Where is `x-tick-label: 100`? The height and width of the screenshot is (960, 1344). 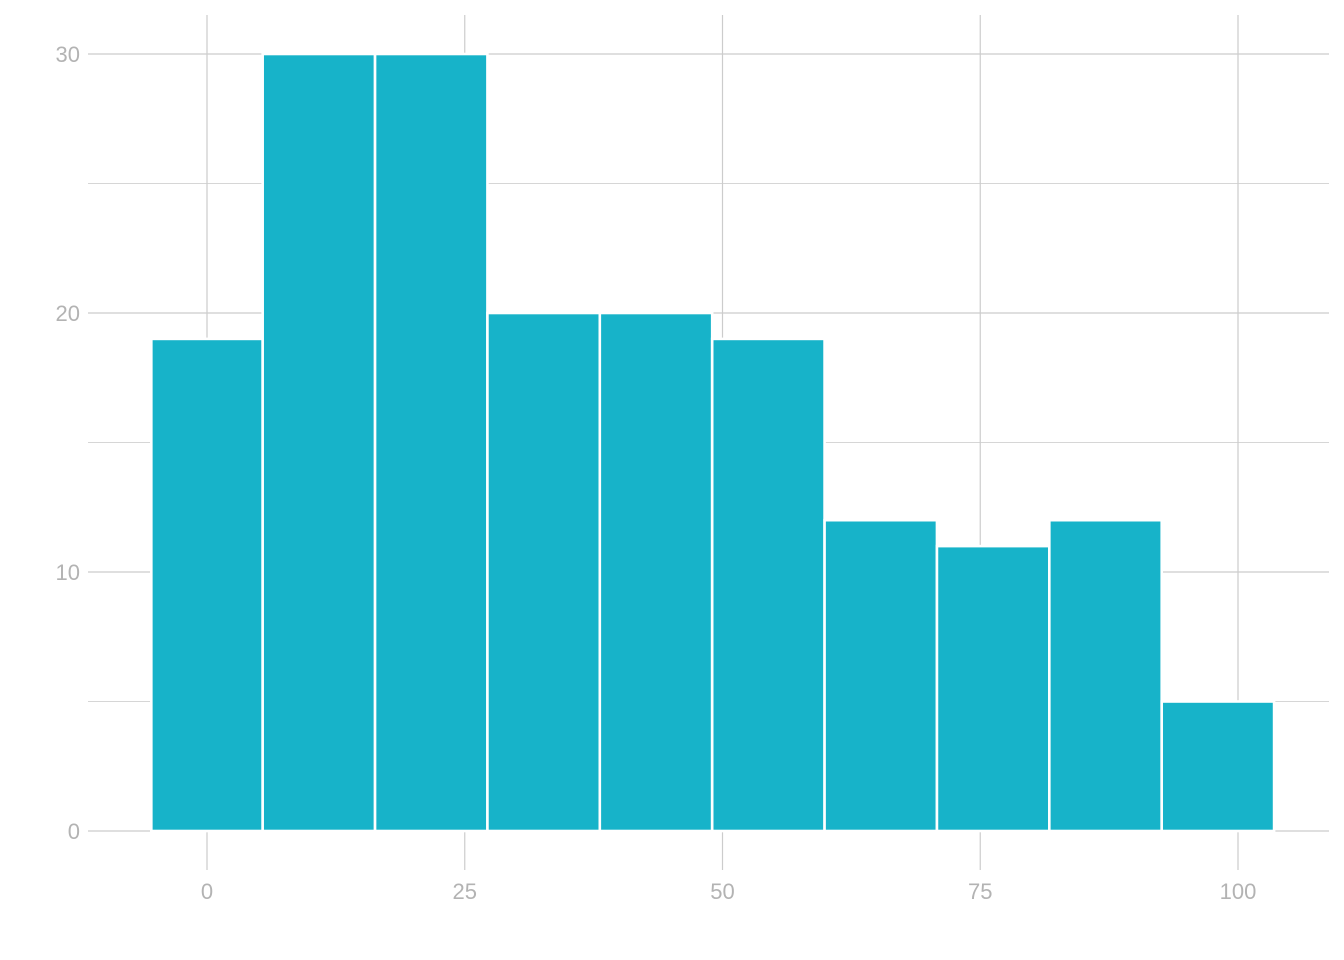
x-tick-label: 100 is located at coordinates (1238, 891).